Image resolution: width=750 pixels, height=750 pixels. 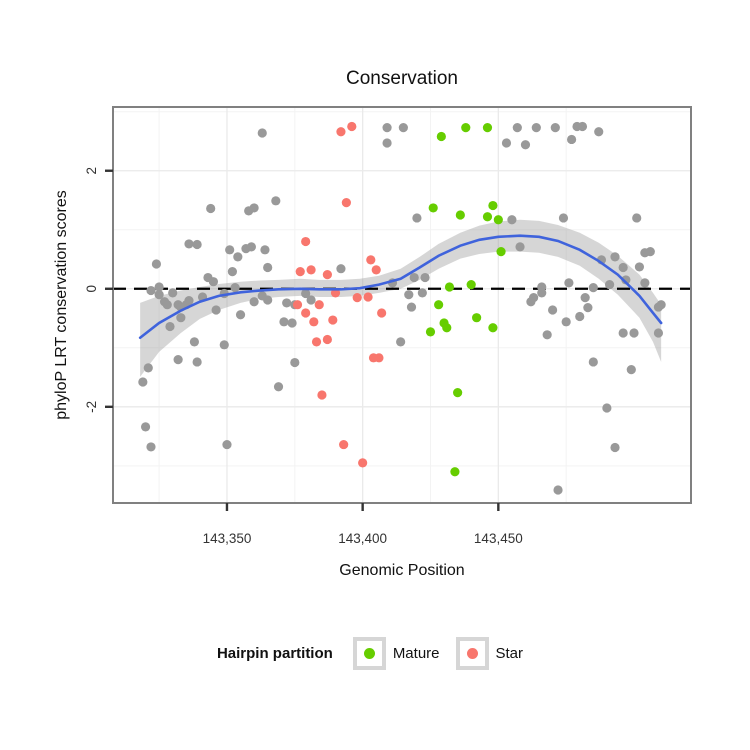 What do you see at coordinates (509, 653) in the screenshot?
I see `legend-label-star: Star` at bounding box center [509, 653].